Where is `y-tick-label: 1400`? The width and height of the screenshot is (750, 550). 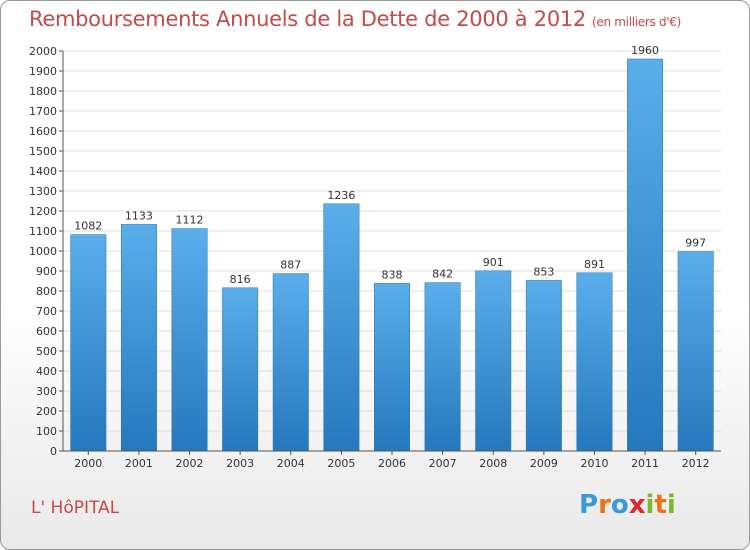 y-tick-label: 1400 is located at coordinates (43, 171).